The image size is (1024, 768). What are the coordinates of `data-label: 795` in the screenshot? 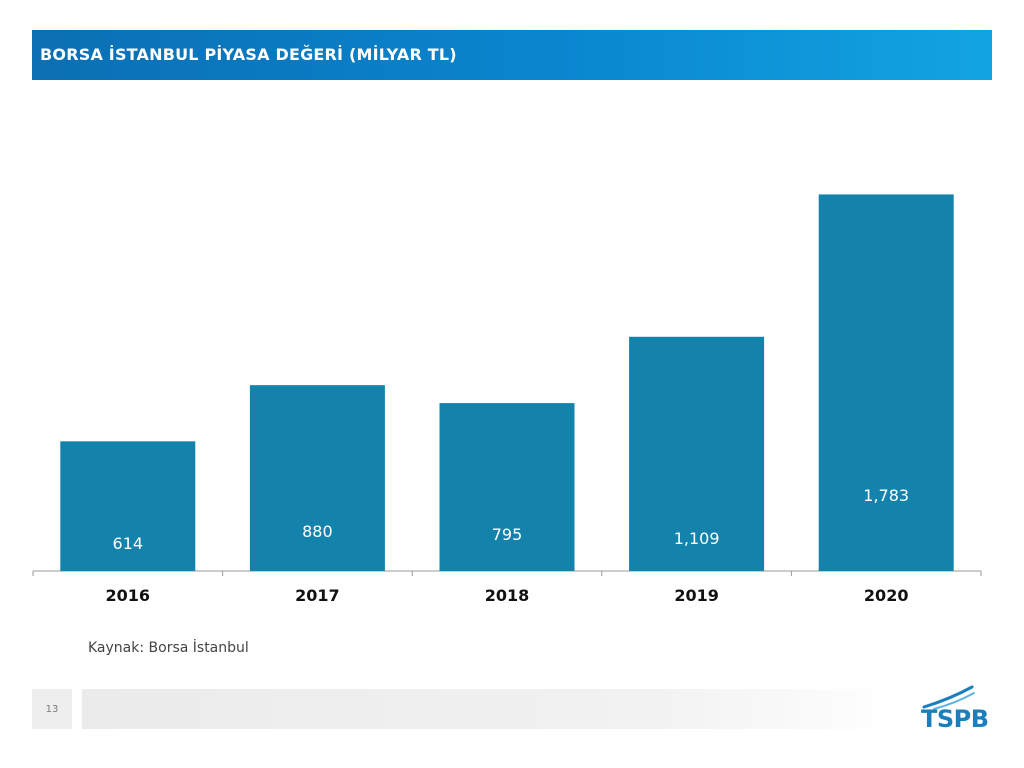 It's located at (507, 534).